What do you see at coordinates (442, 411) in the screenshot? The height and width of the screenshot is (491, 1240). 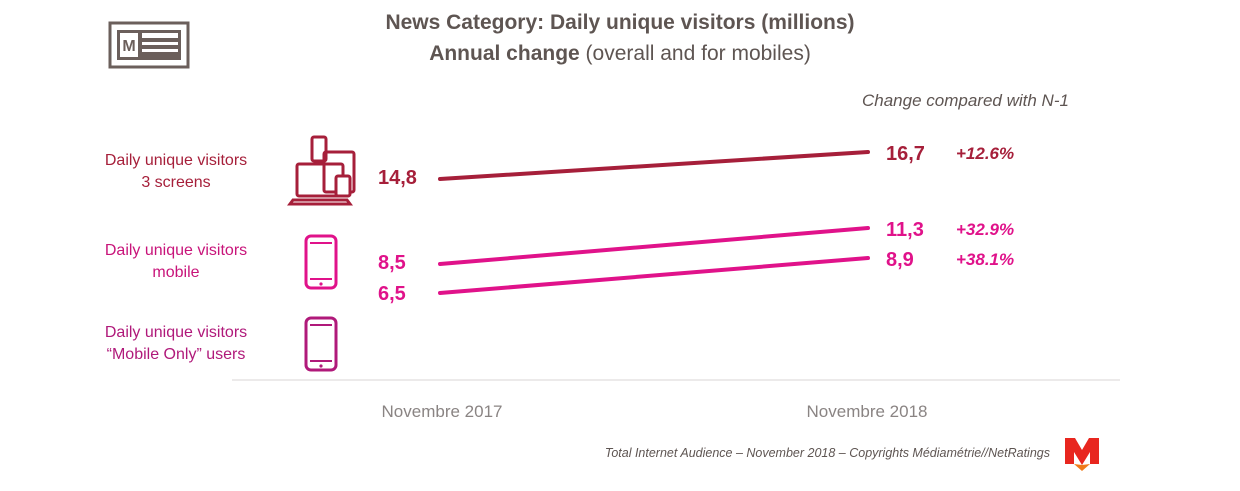 I see `x-tick-label-2017: Novembre 2017` at bounding box center [442, 411].